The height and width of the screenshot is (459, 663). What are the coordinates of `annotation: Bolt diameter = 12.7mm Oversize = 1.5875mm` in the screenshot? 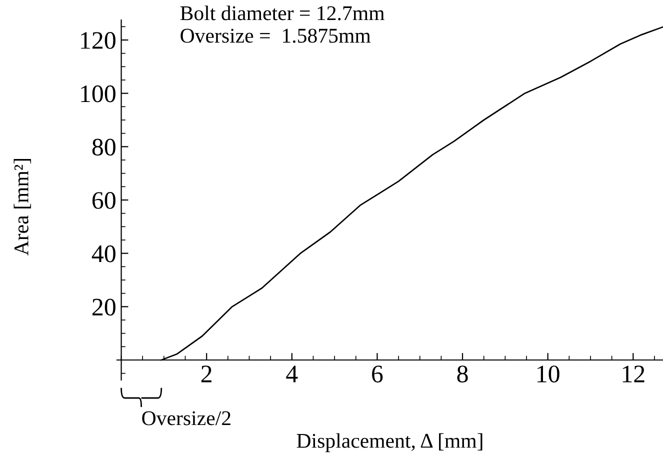 It's located at (282, 24).